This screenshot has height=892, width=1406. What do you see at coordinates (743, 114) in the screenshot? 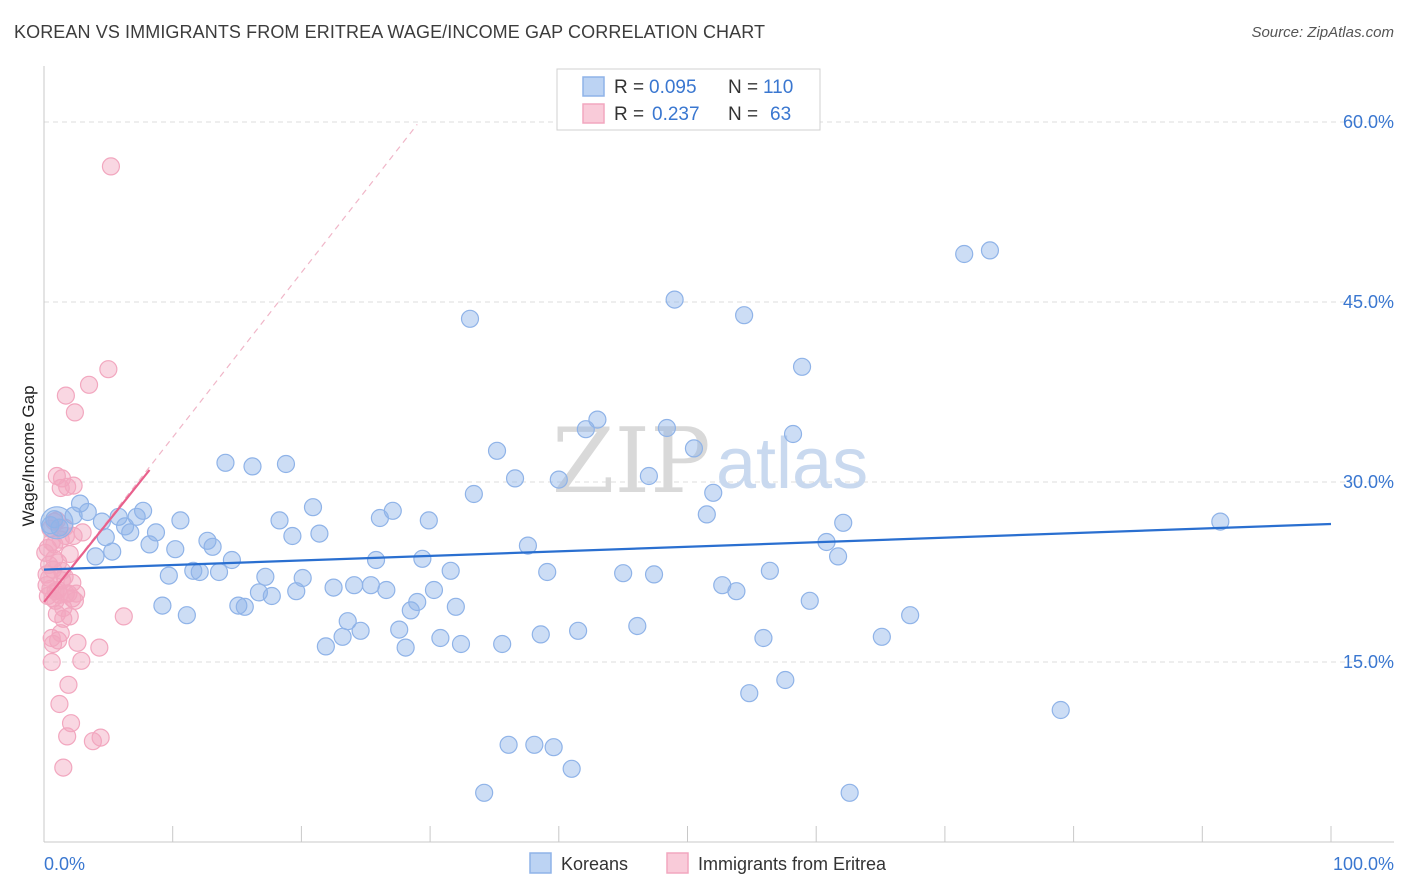
I see `legend-n-label-eritrea: N =` at bounding box center [743, 114].